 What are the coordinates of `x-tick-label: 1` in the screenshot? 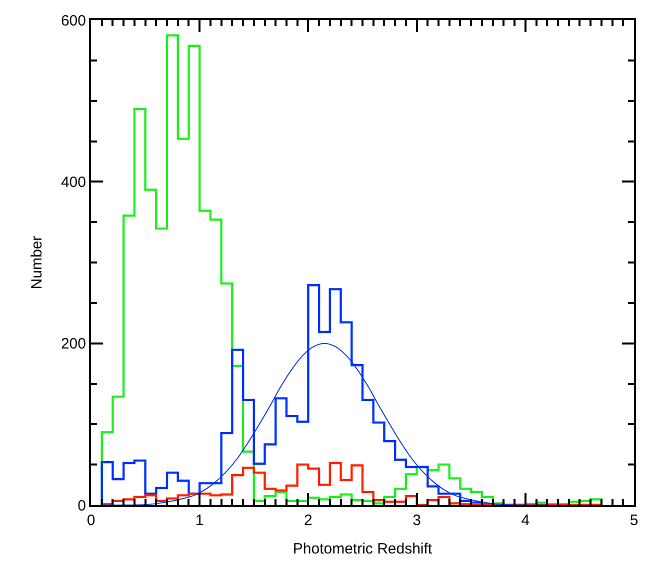 It's located at (199, 520).